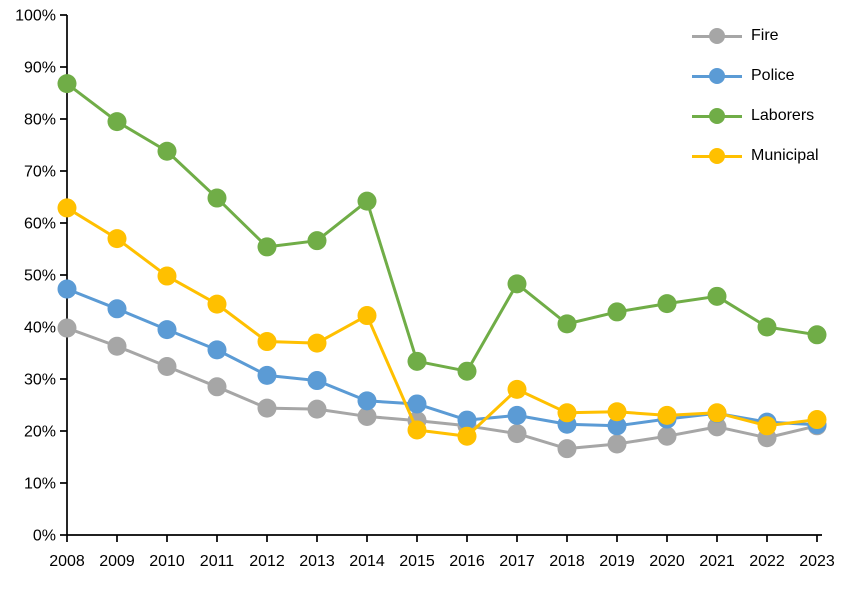 This screenshot has height=593, width=852. I want to click on x-tick-label: 2023, so click(817, 561).